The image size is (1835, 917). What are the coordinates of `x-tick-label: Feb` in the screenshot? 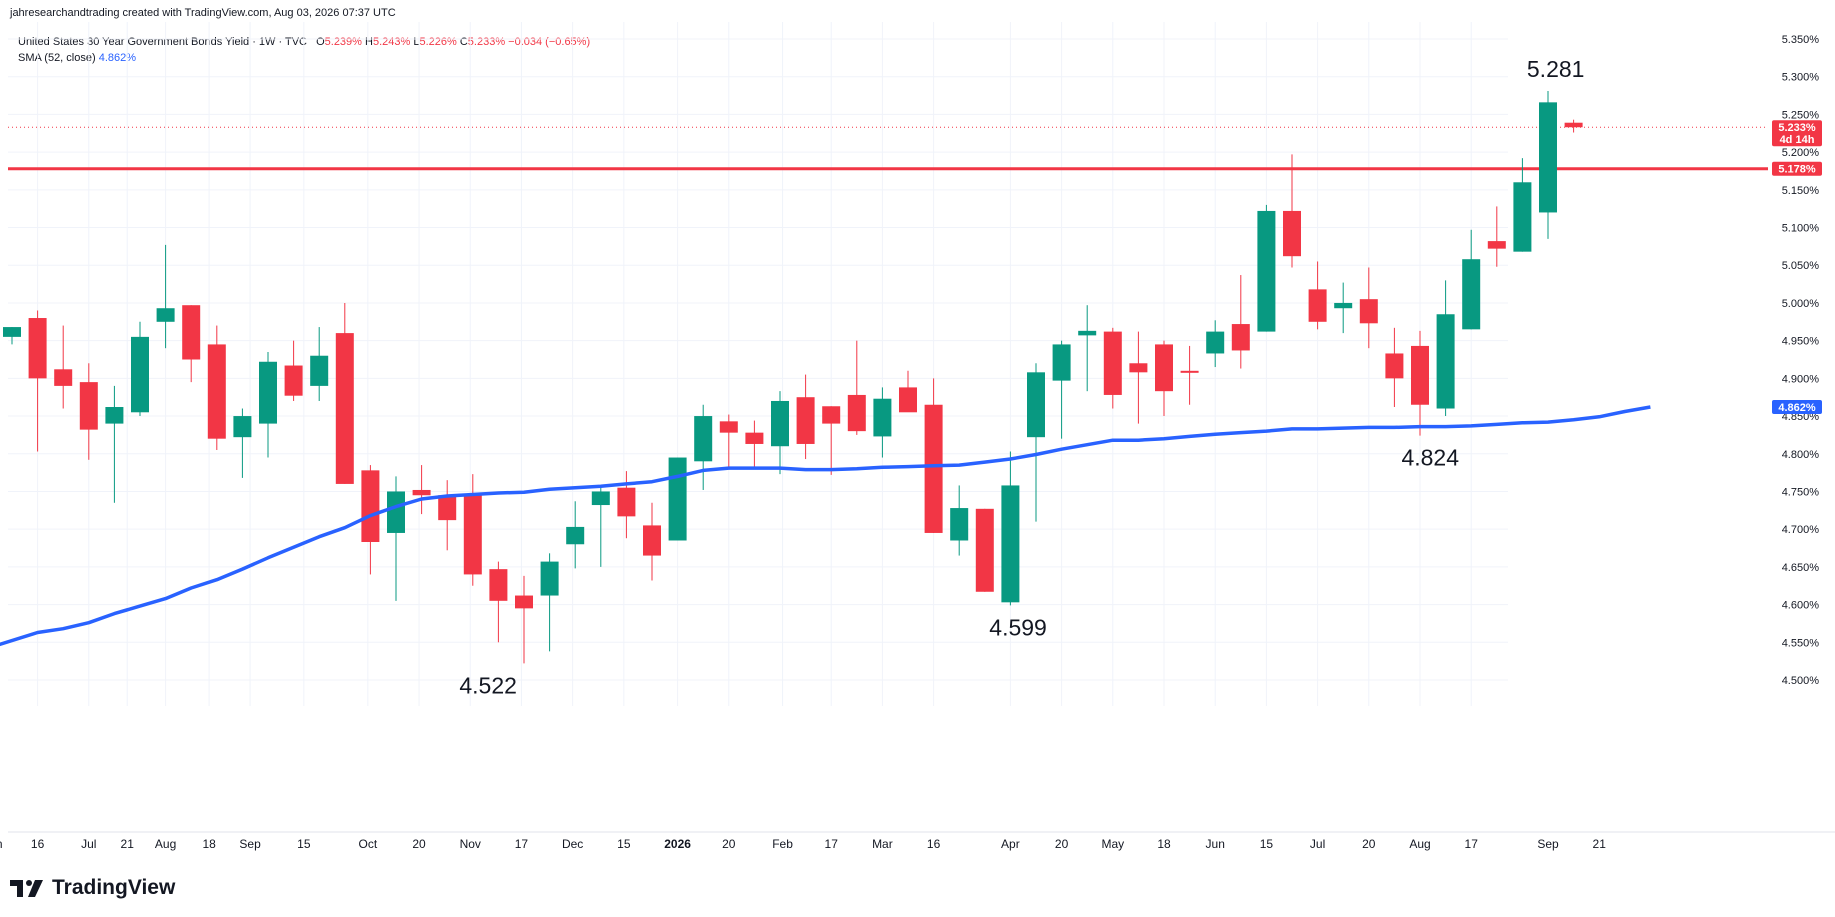 It's located at (782, 844).